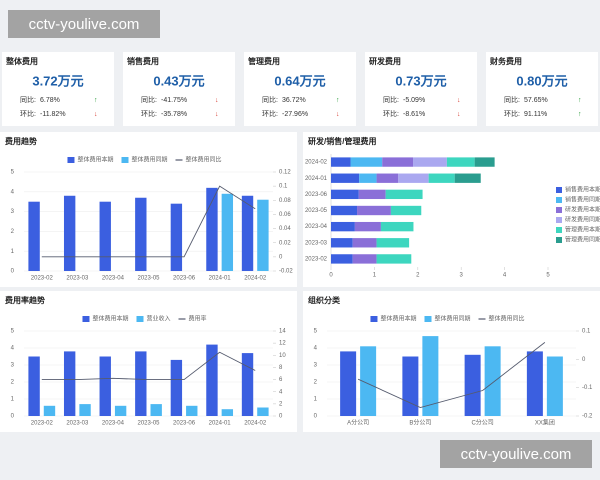  I want to click on kpi-title: 整体费用, so click(21, 61).